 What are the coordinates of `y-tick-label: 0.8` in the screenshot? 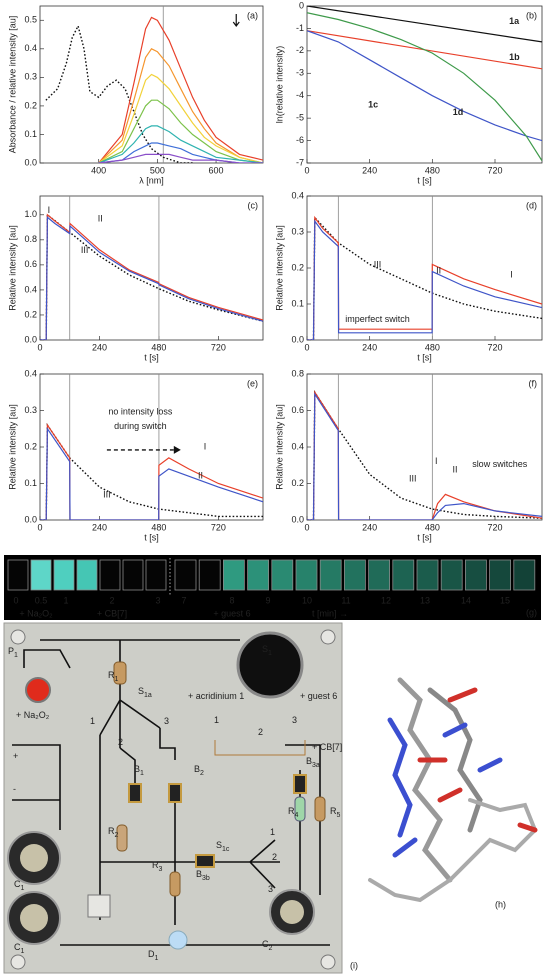 It's located at (297, 373).